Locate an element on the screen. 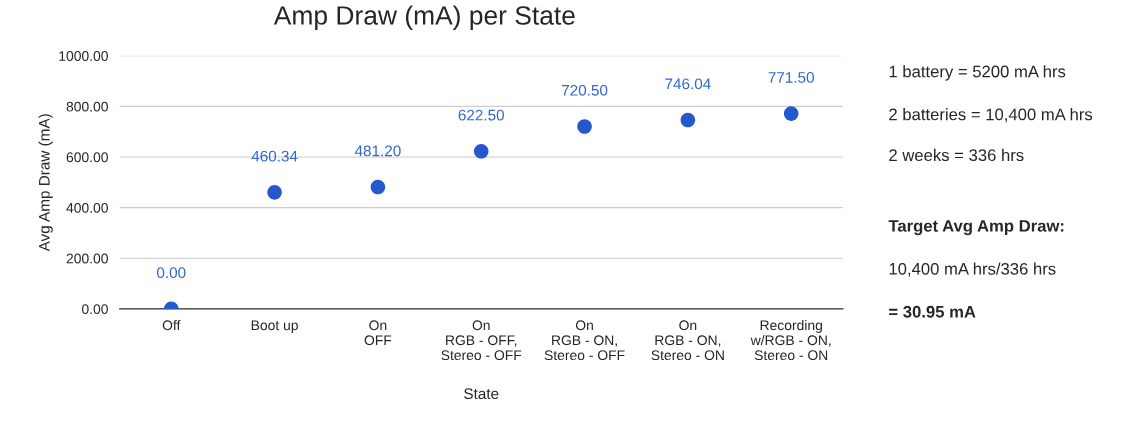 The image size is (1139, 429). text: 10,400 mA hrs/336 hrs is located at coordinates (972, 269).